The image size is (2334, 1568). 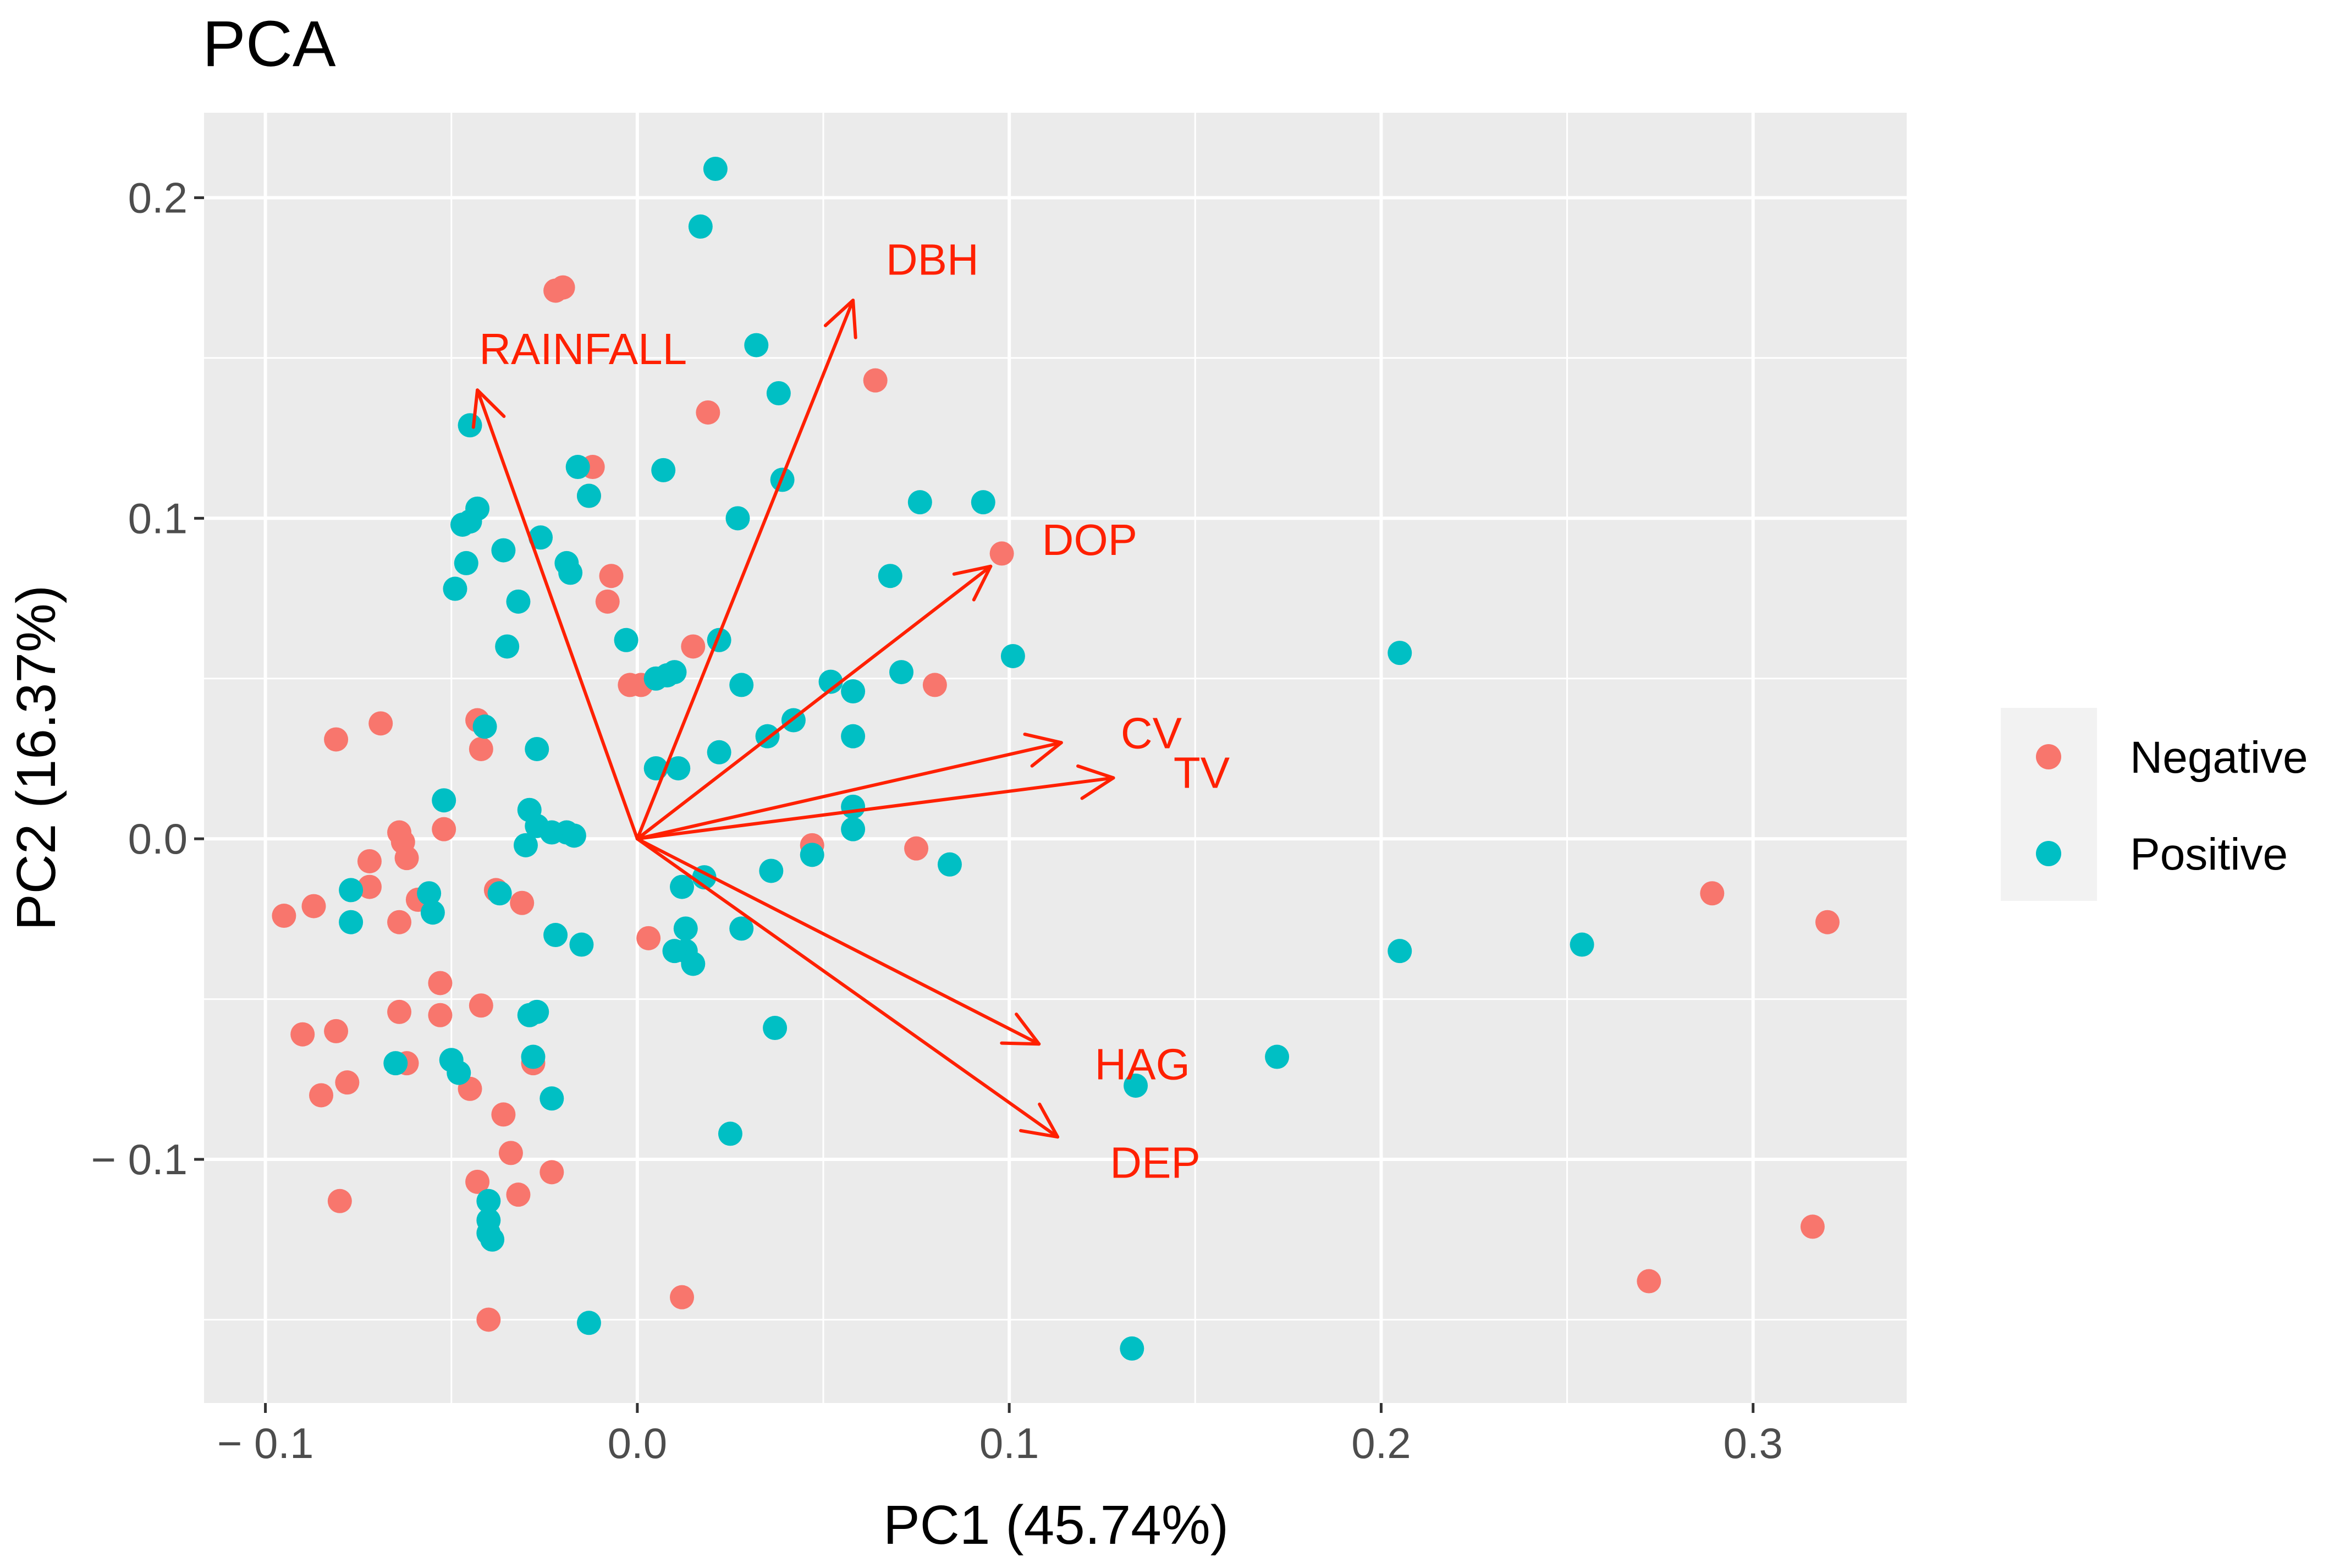 I want to click on y-tick-label: − 0.1, so click(x=139, y=1159).